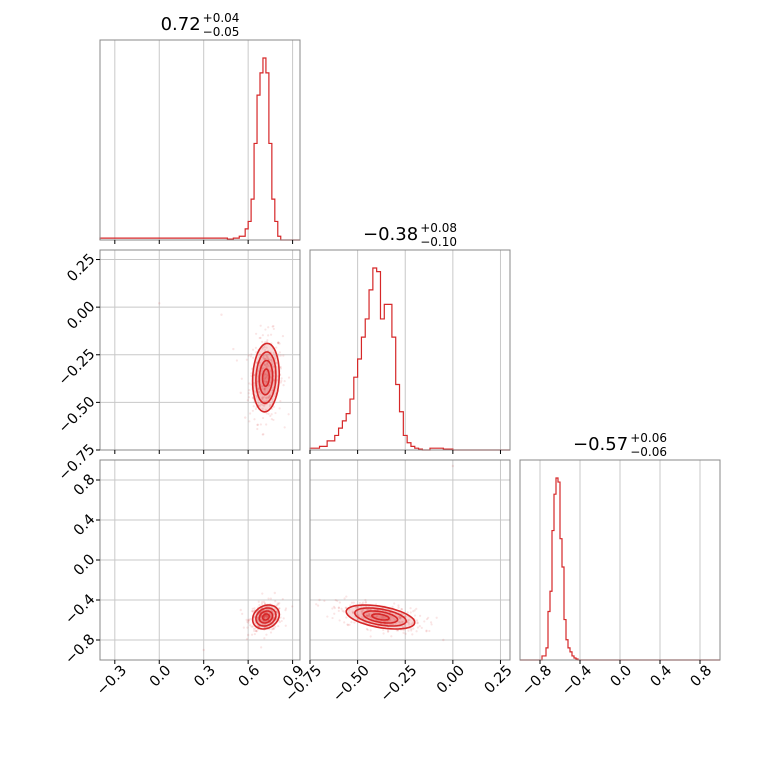 Image resolution: width=760 pixels, height=760 pixels. Describe the element at coordinates (85, 526) in the screenshot. I see `y-tick-label-param-3: 0.4` at that location.